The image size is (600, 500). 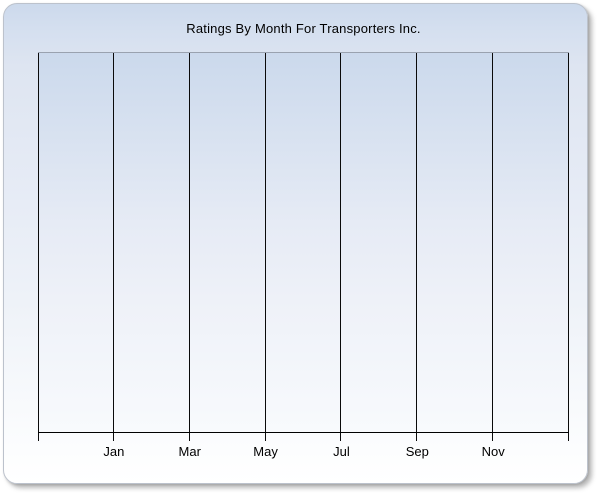 I want to click on x-axis-label: Sep, so click(x=417, y=451).